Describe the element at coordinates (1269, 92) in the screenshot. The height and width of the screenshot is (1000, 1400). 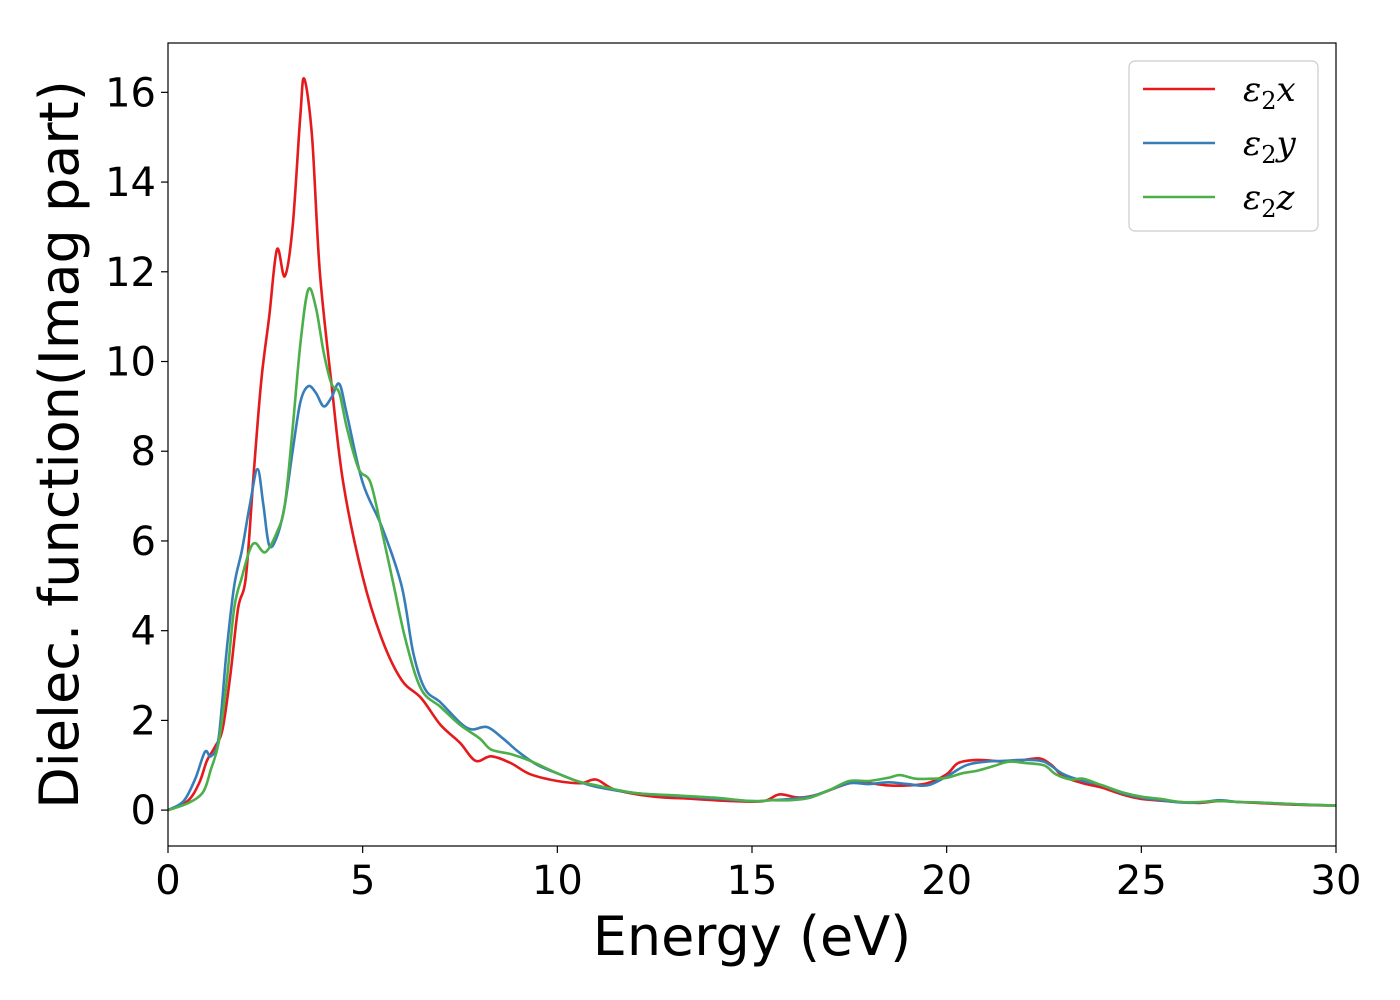
I see `legend-label-x: ε2x` at that location.